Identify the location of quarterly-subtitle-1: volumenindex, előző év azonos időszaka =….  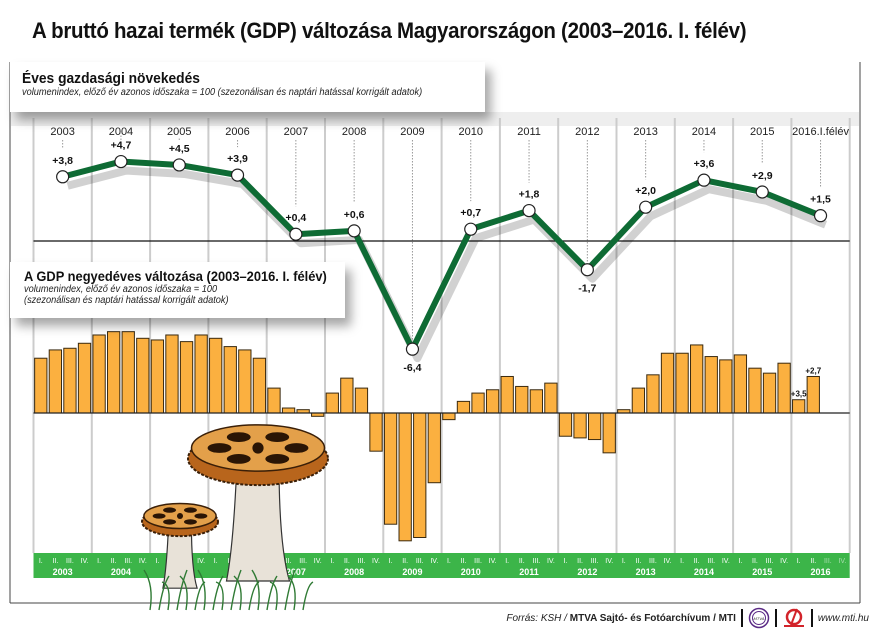
(121, 289).